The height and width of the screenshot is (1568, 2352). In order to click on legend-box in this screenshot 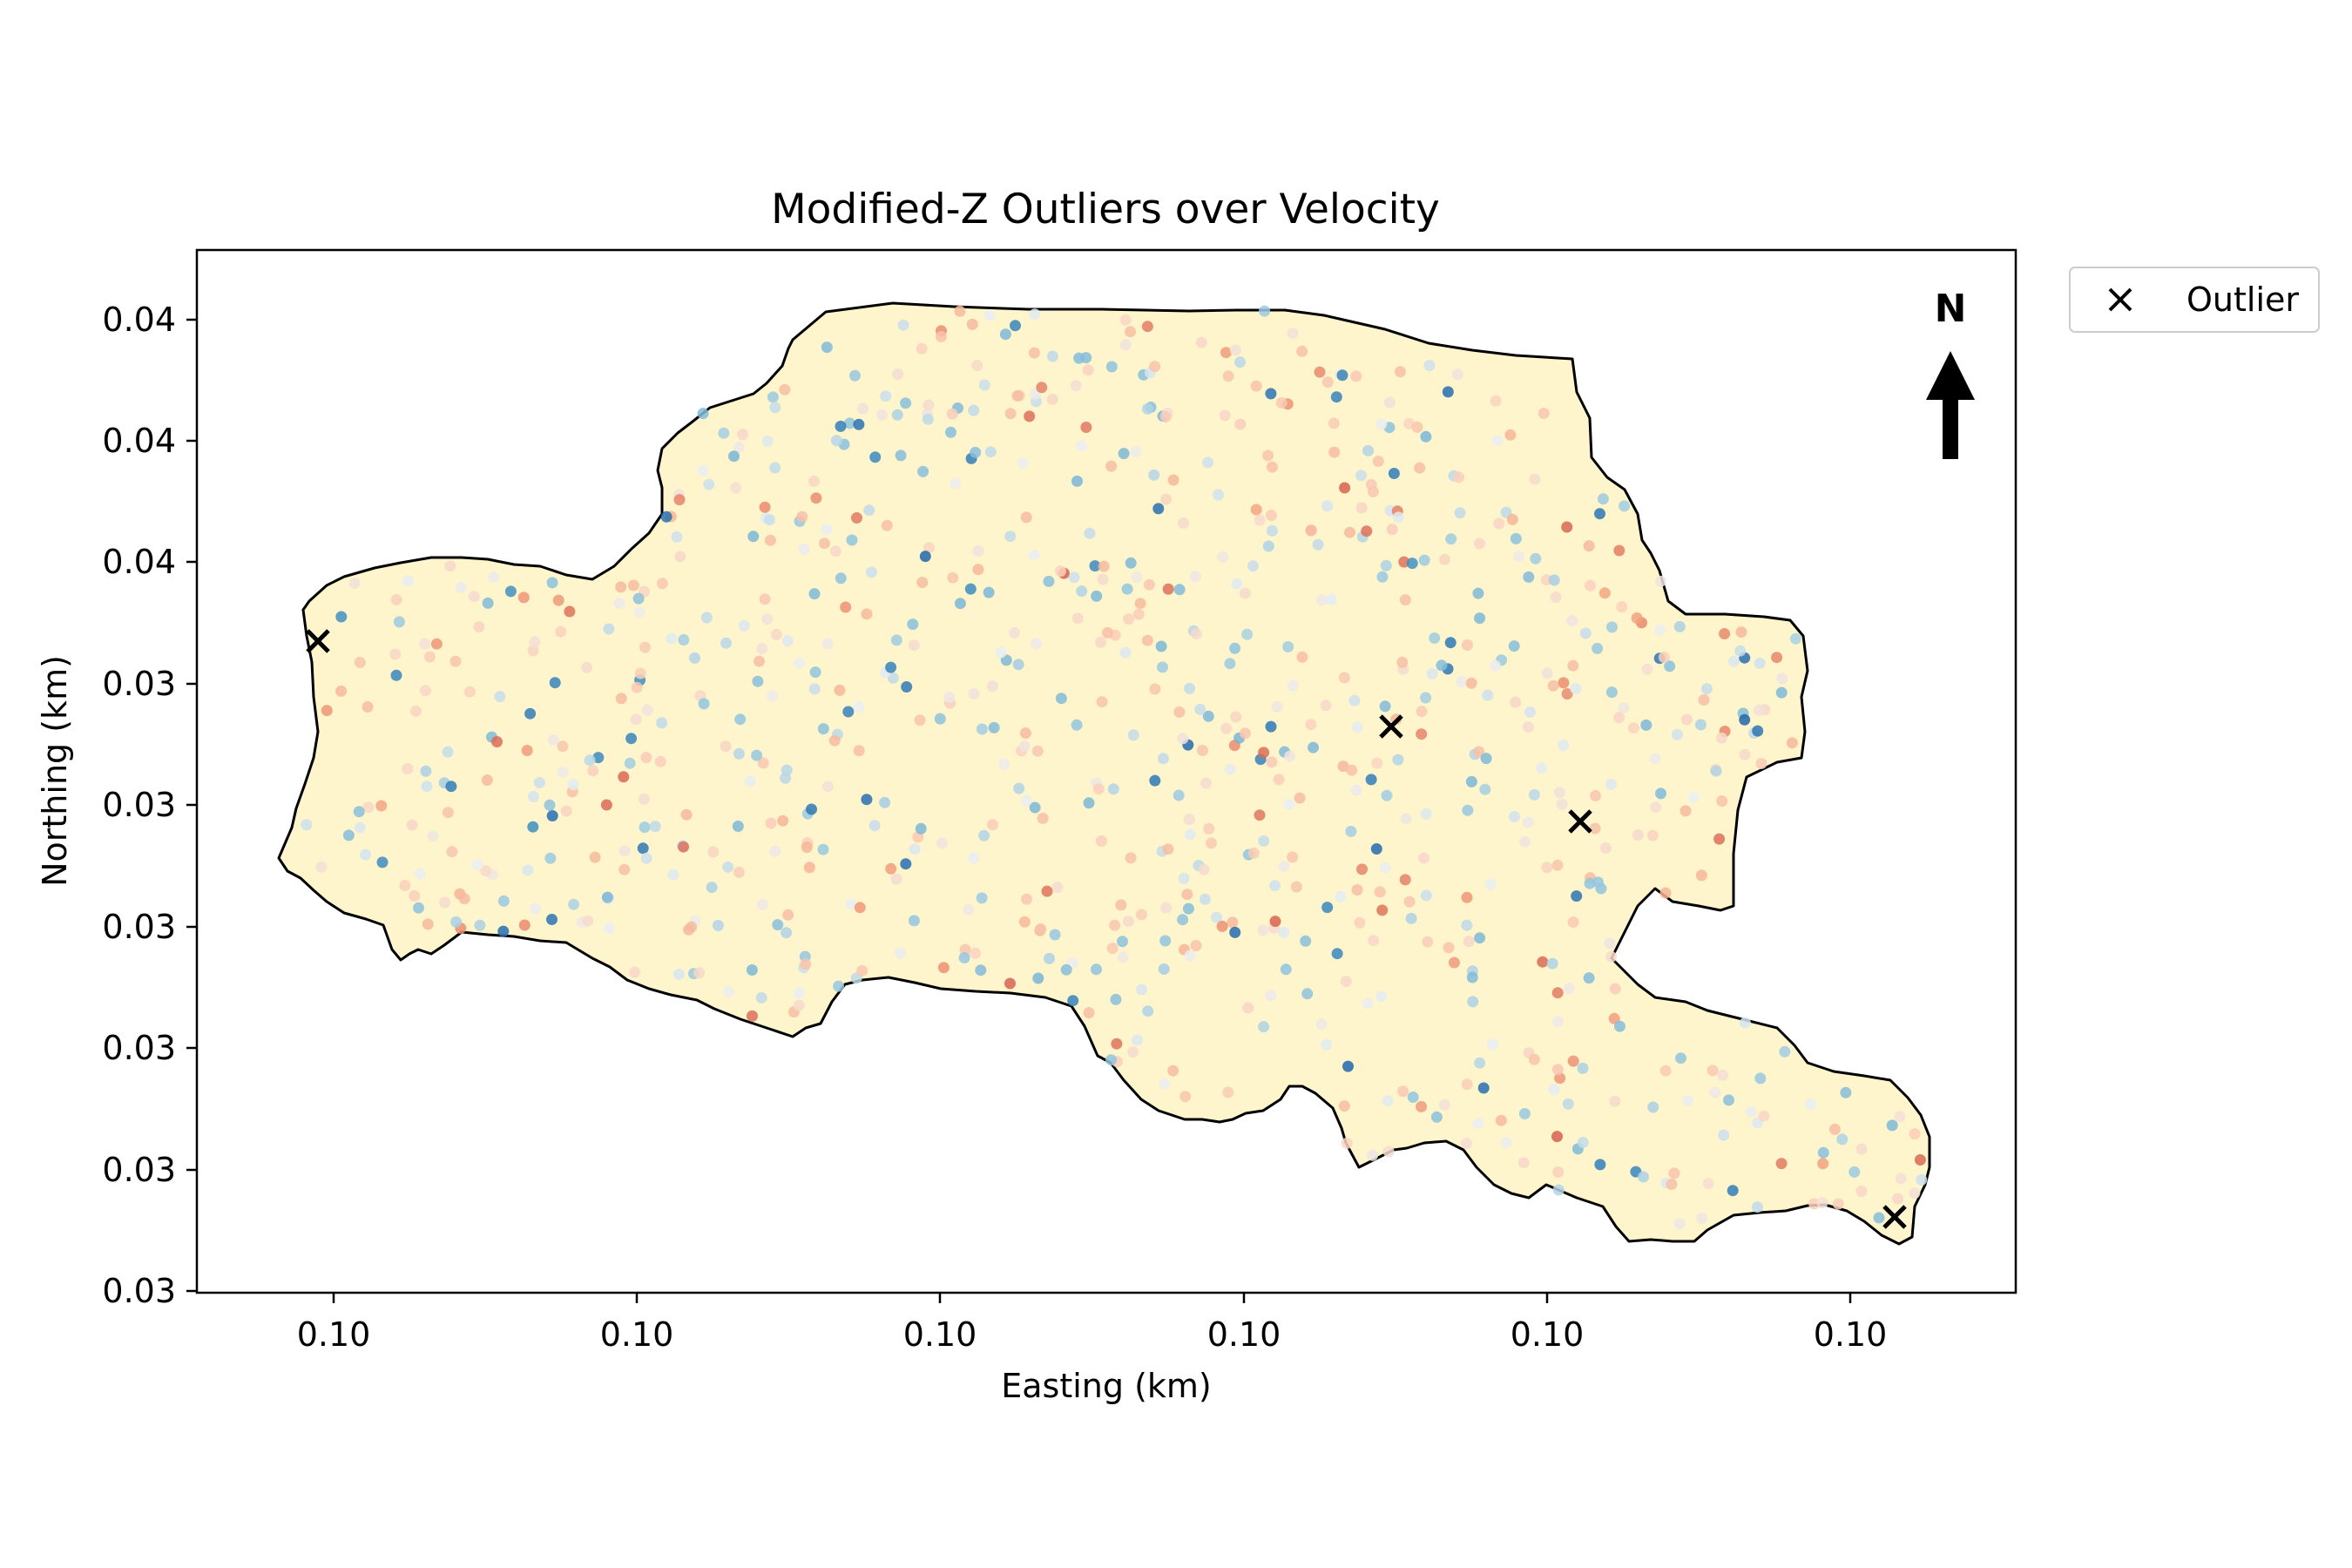, I will do `click(2194, 300)`.